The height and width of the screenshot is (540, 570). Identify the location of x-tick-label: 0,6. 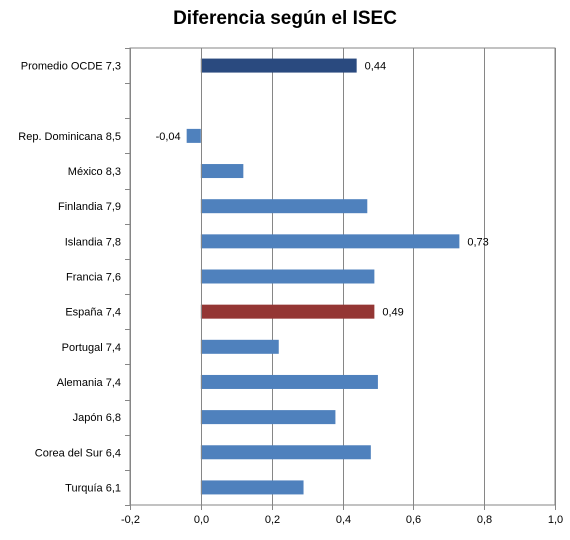
(413, 520).